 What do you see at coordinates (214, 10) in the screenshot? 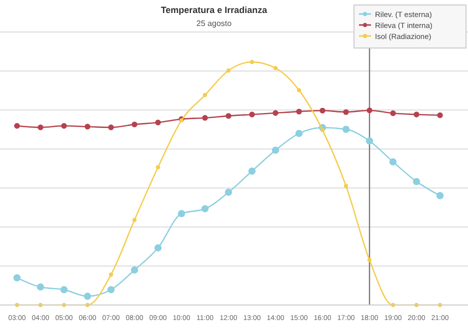
I see `chart-title: Temperatura e Irradianza` at bounding box center [214, 10].